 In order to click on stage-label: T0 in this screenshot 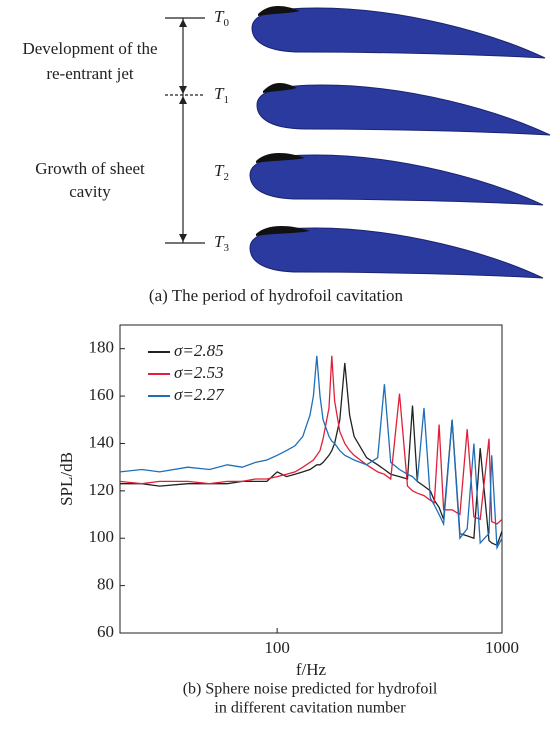, I will do `click(221, 18)`.